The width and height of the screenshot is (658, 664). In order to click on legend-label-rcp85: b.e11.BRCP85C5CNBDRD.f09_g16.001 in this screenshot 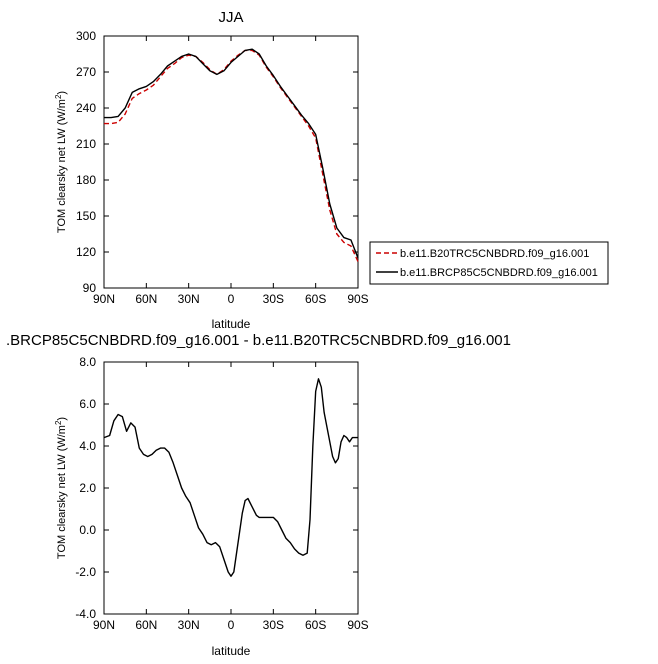, I will do `click(499, 273)`.